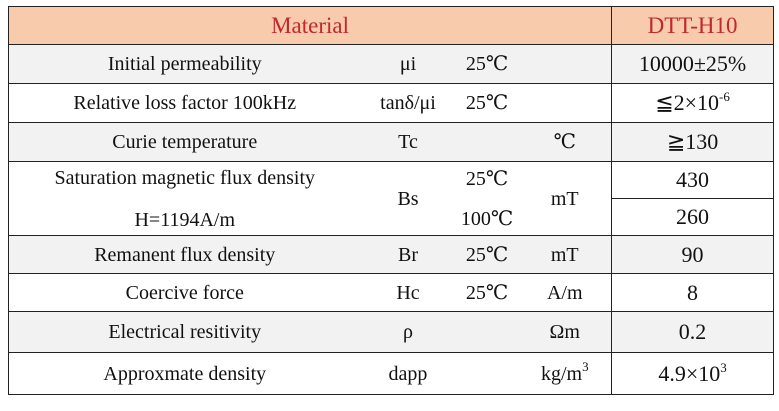 Image resolution: width=779 pixels, height=411 pixels. I want to click on property-symbol: Hc, so click(408, 292).